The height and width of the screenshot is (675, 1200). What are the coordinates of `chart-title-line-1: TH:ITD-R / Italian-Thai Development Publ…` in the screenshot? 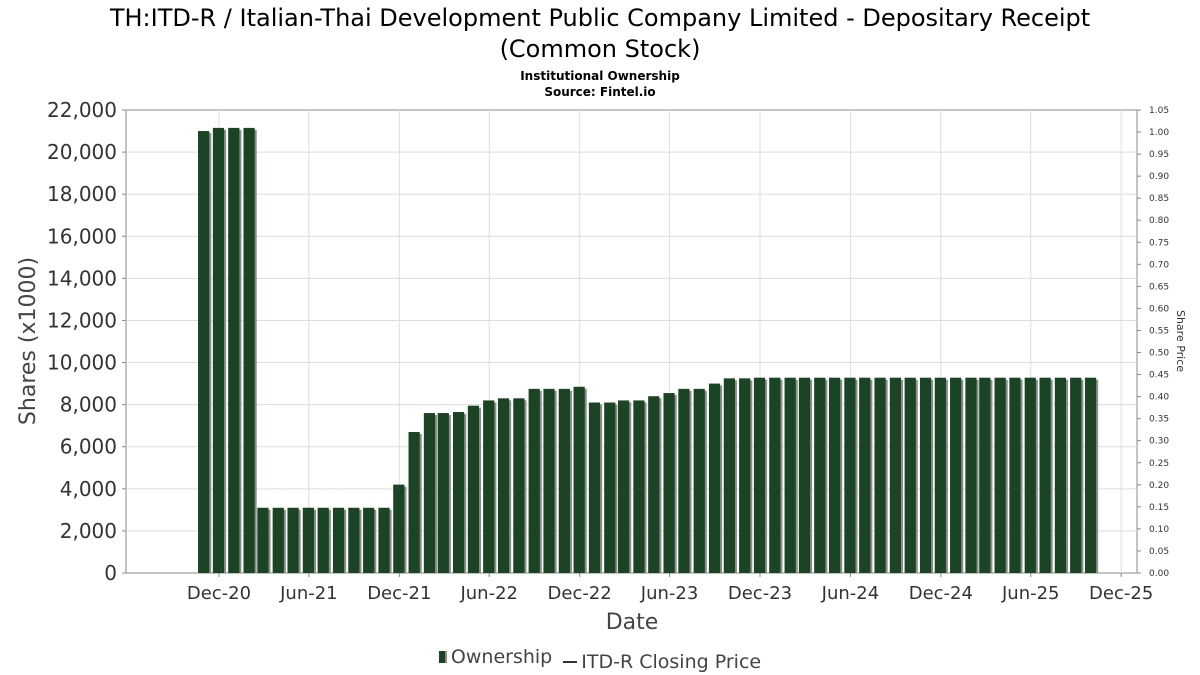 It's located at (600, 18).